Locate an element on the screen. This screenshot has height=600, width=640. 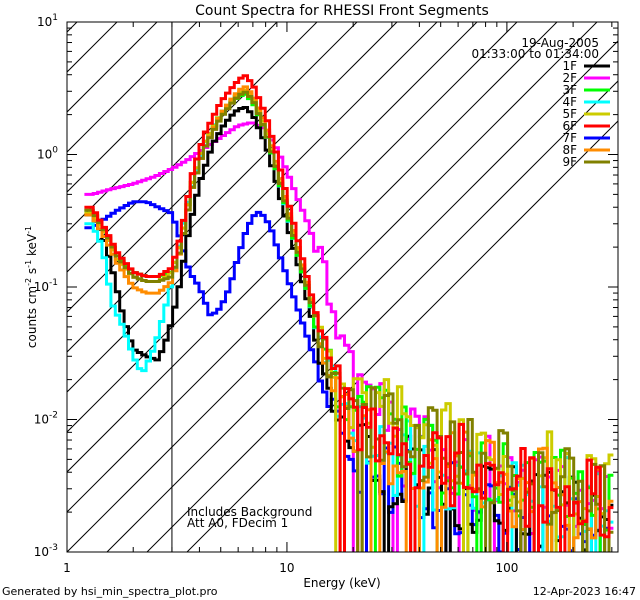
annotation-date: 19-Aug-2005 is located at coordinates (560, 43).